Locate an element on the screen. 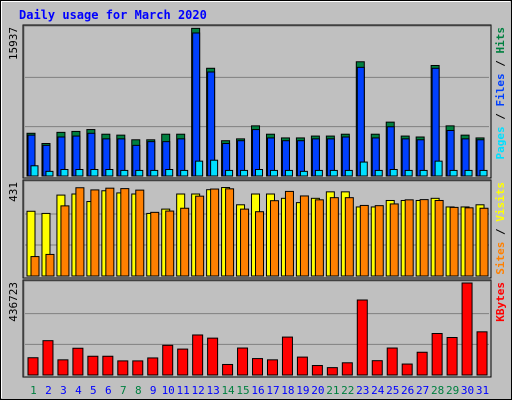 Image resolution: width=512 pixels, height=400 pixels. x-tick-label: 14 is located at coordinates (228, 390).